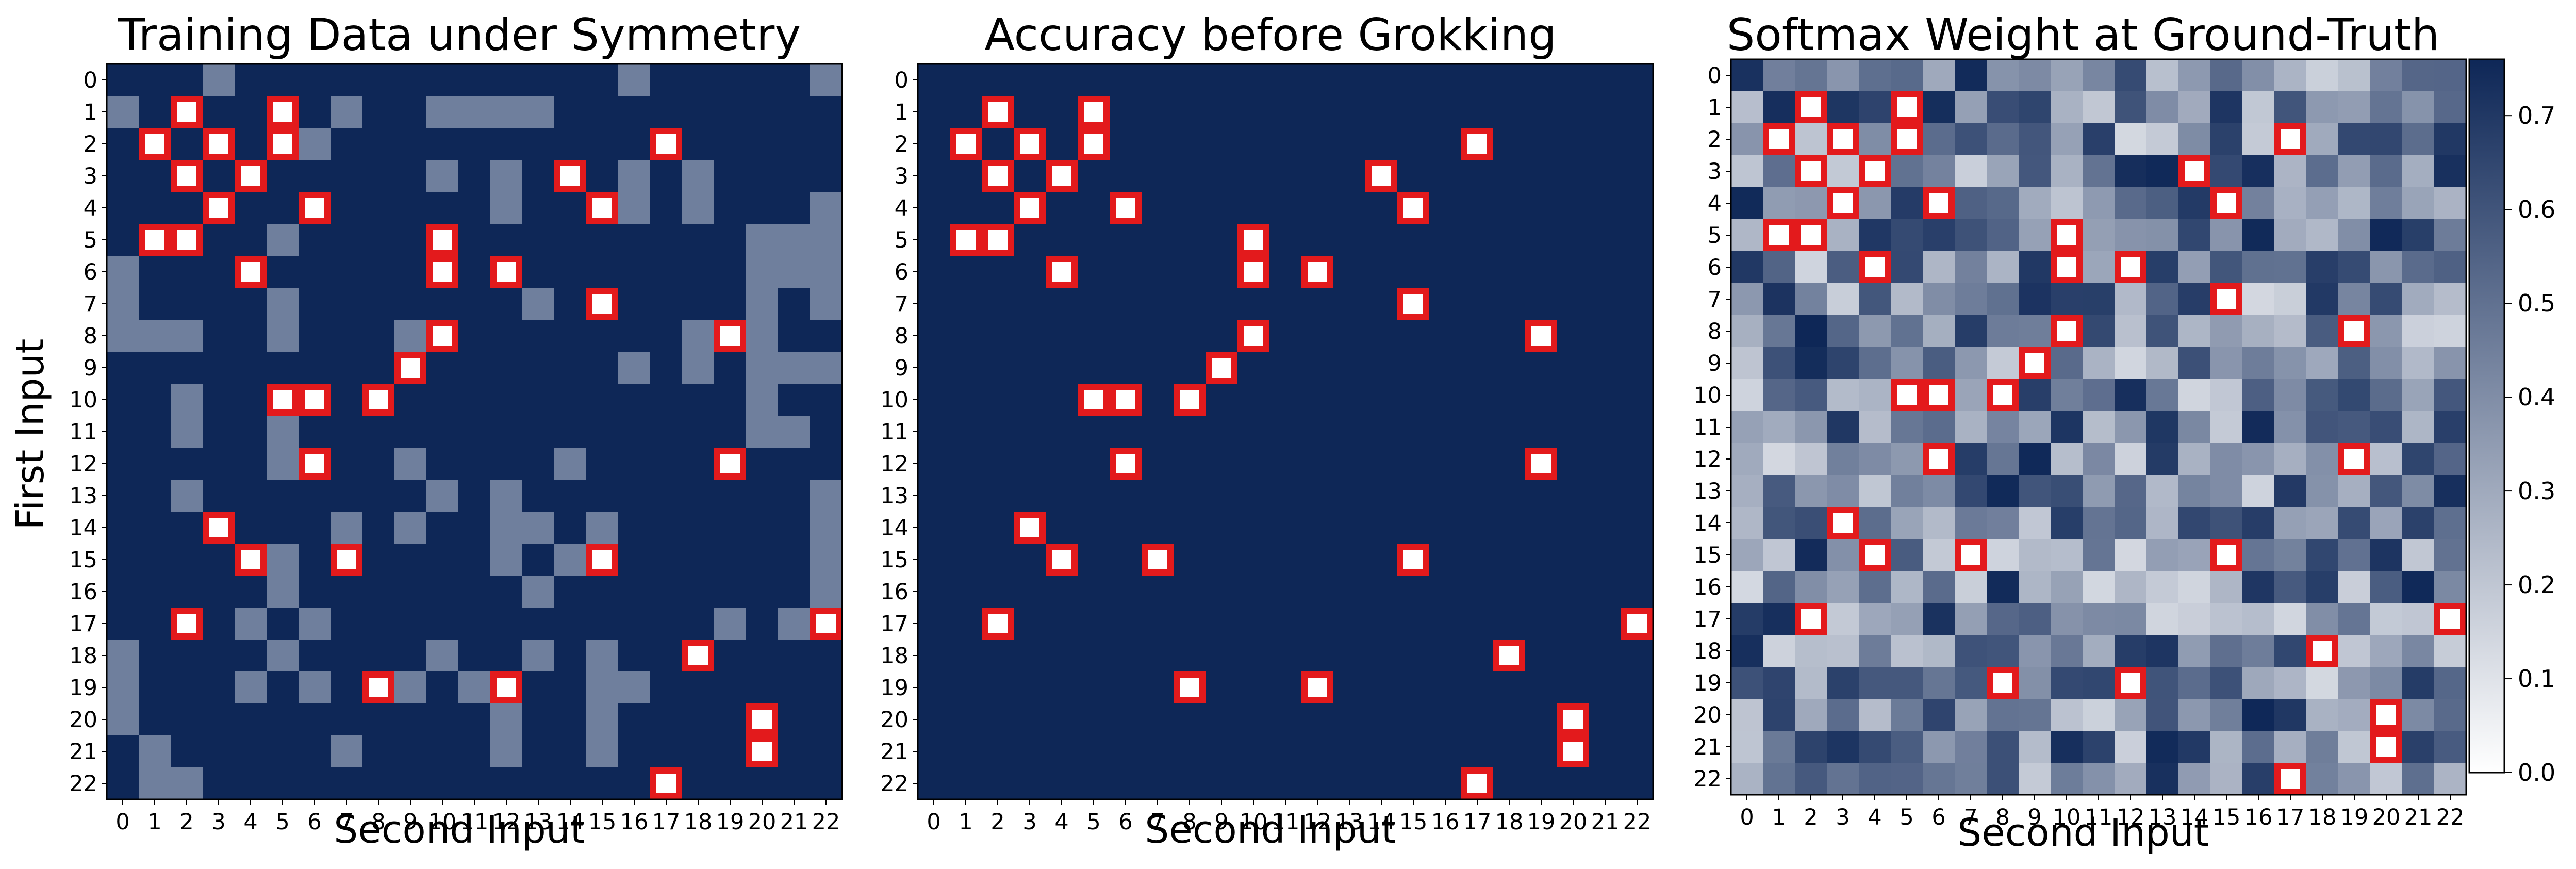 This screenshot has width=2576, height=869. Describe the element at coordinates (474, 822) in the screenshot. I see `x-tick-label: 11` at that location.